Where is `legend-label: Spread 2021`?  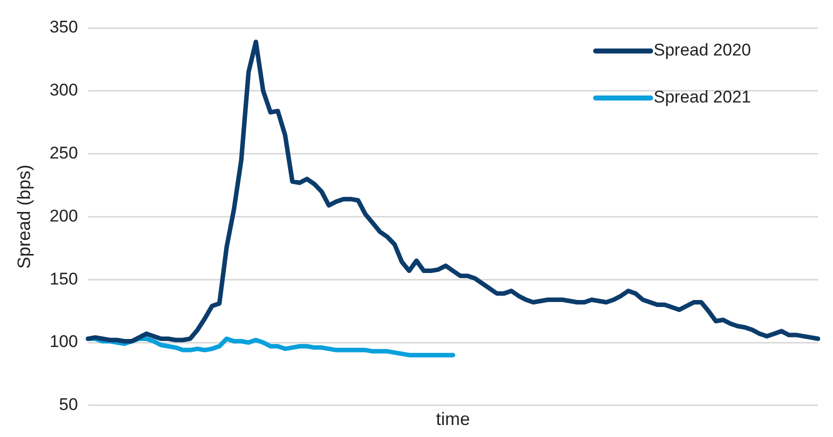 legend-label: Spread 2021 is located at coordinates (703, 97).